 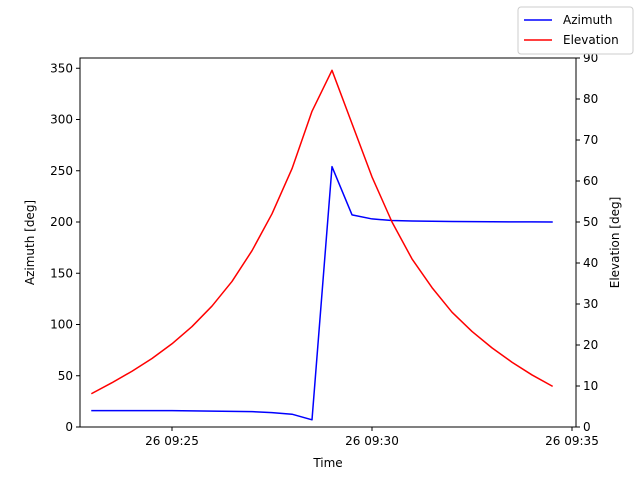 I want to click on y-right-tick-label: 20, so click(x=590, y=345).